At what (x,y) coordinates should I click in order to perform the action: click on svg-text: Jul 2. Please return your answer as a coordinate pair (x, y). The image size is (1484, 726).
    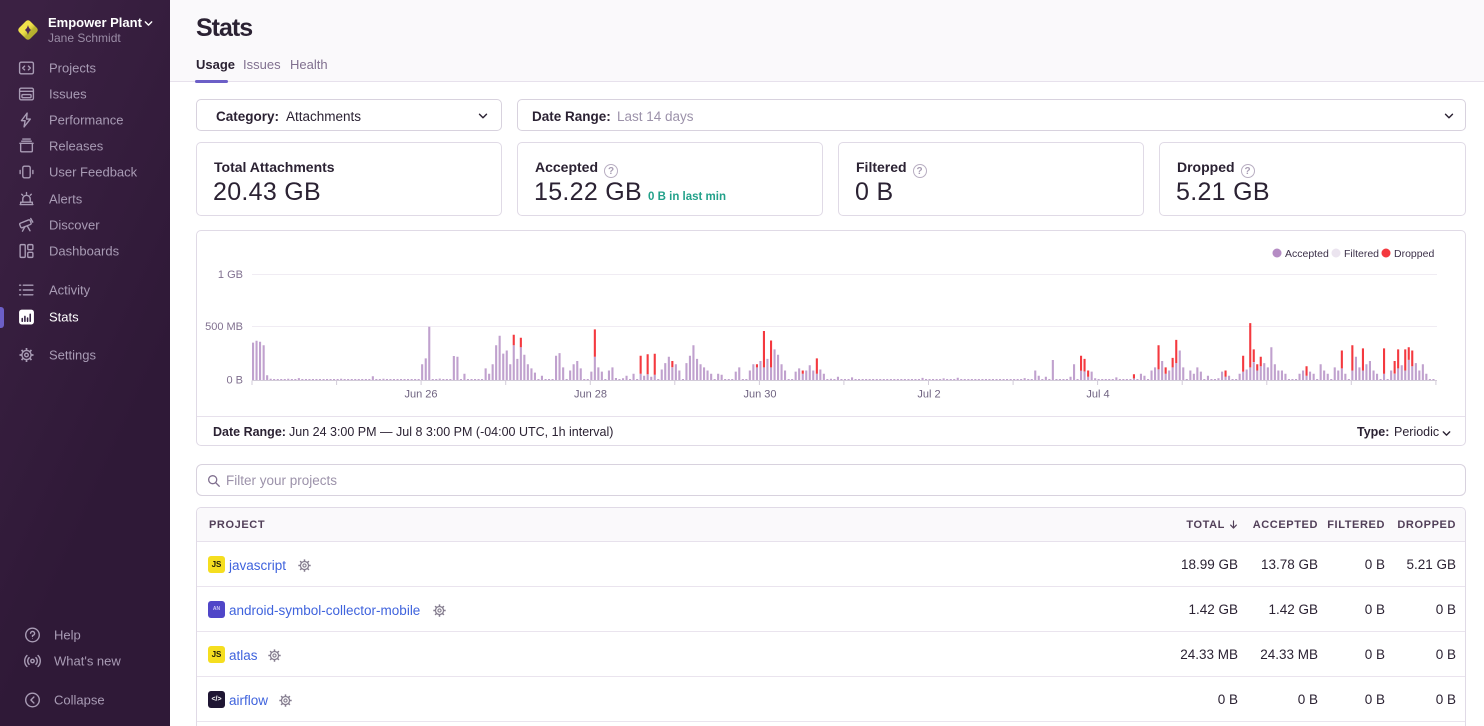
    Looking at the image, I should click on (928, 395).